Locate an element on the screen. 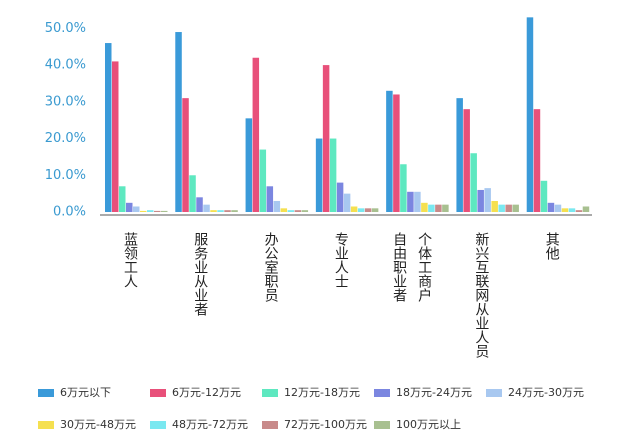 The image size is (640, 448). y-tick-label: 30.0% is located at coordinates (65, 101).